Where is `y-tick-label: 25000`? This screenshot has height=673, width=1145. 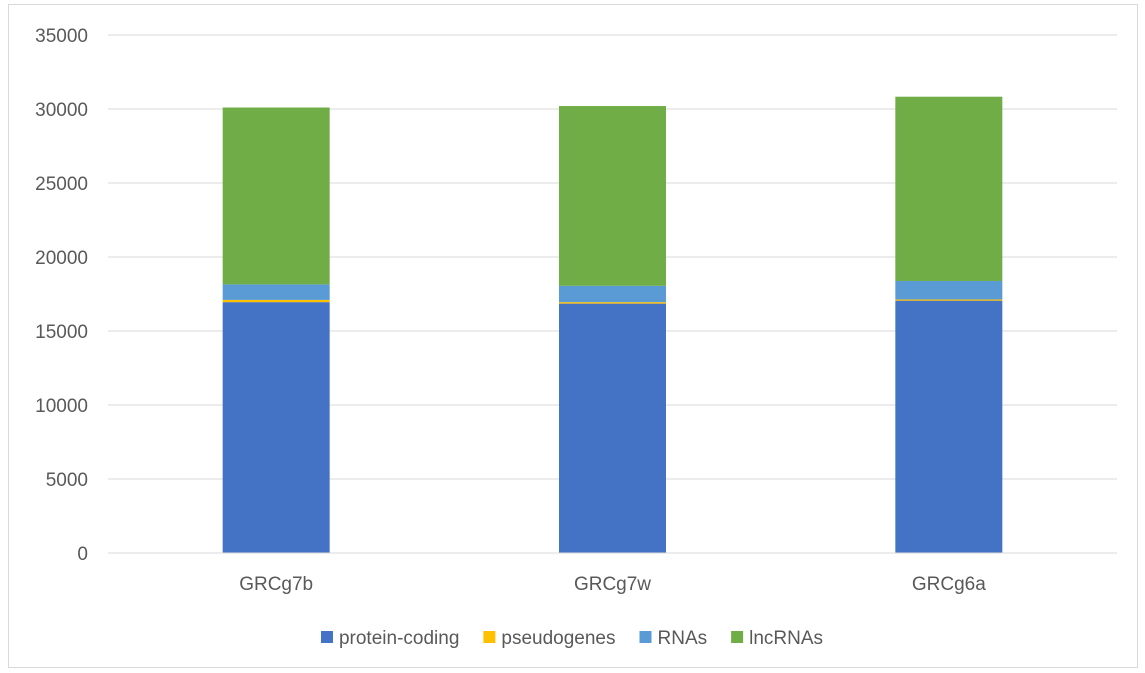 y-tick-label: 25000 is located at coordinates (61, 184).